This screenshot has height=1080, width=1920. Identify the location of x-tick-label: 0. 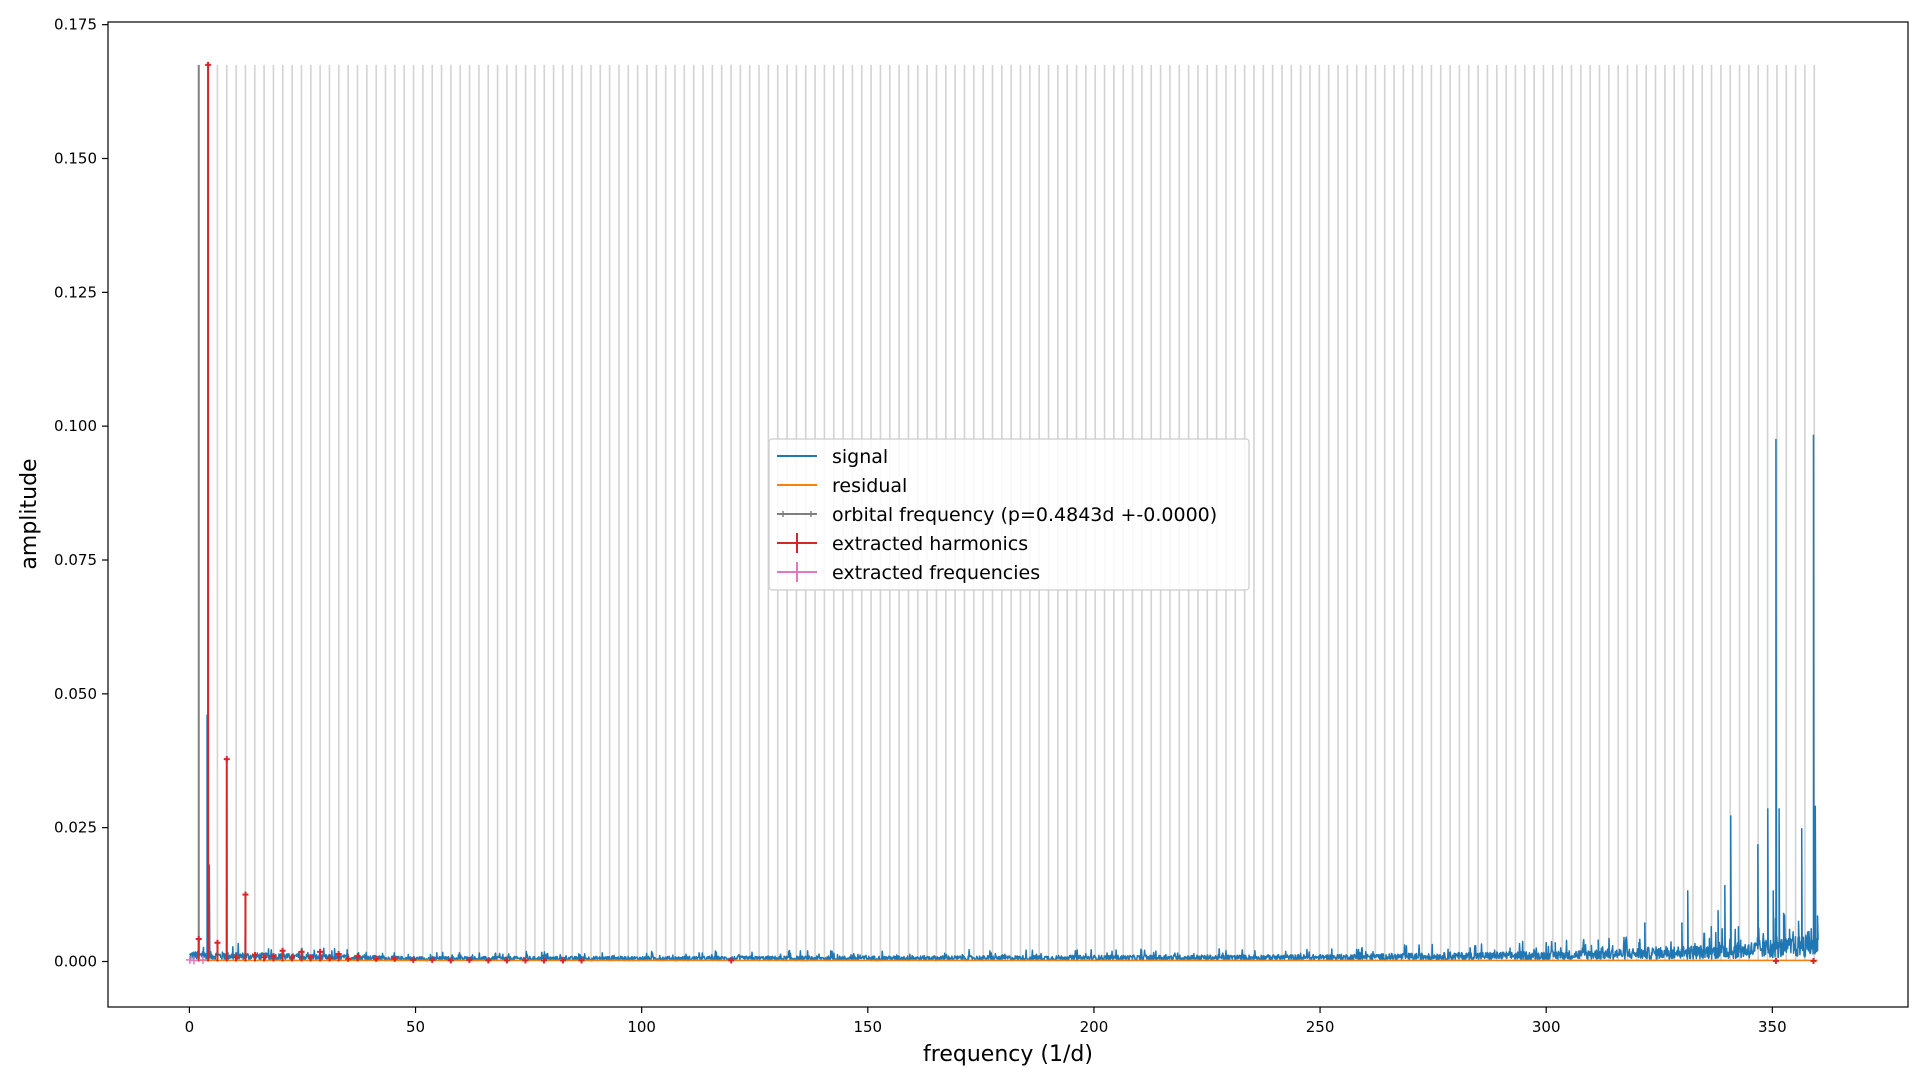
(190, 1027).